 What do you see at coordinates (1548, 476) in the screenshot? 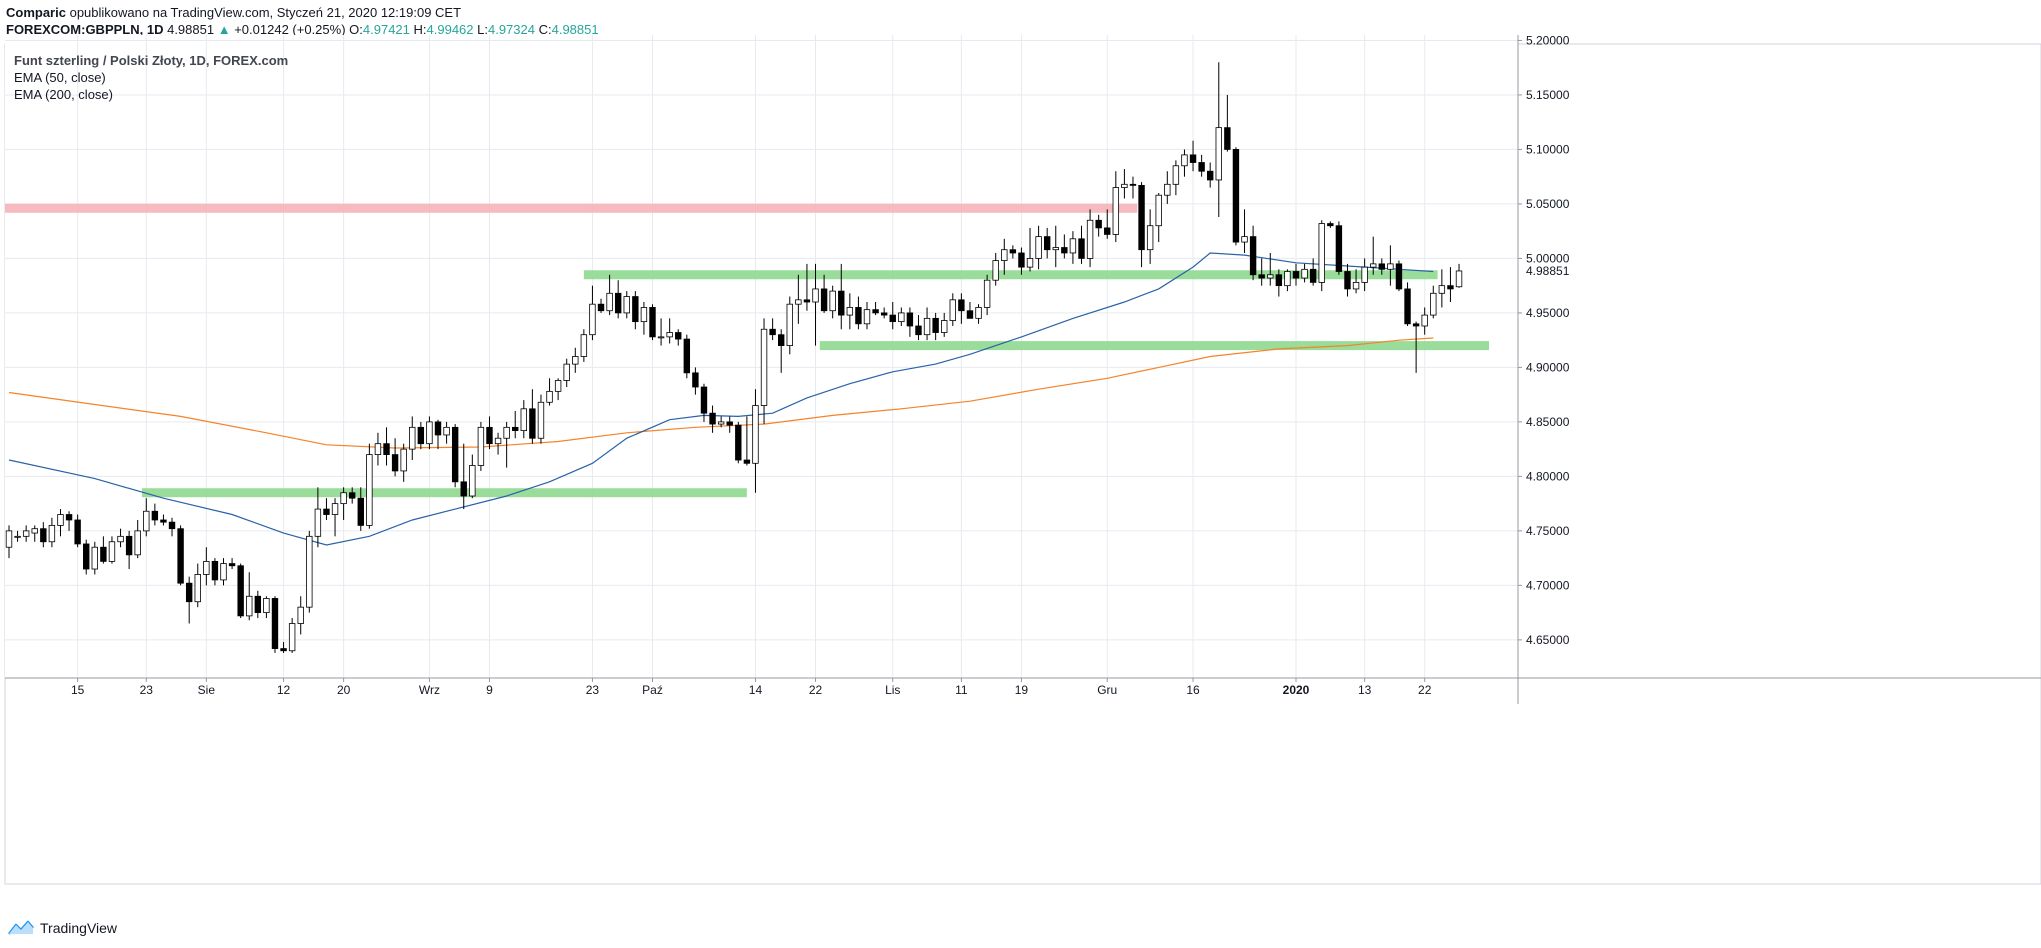
I see `price-tick-label: 4.80000` at bounding box center [1548, 476].